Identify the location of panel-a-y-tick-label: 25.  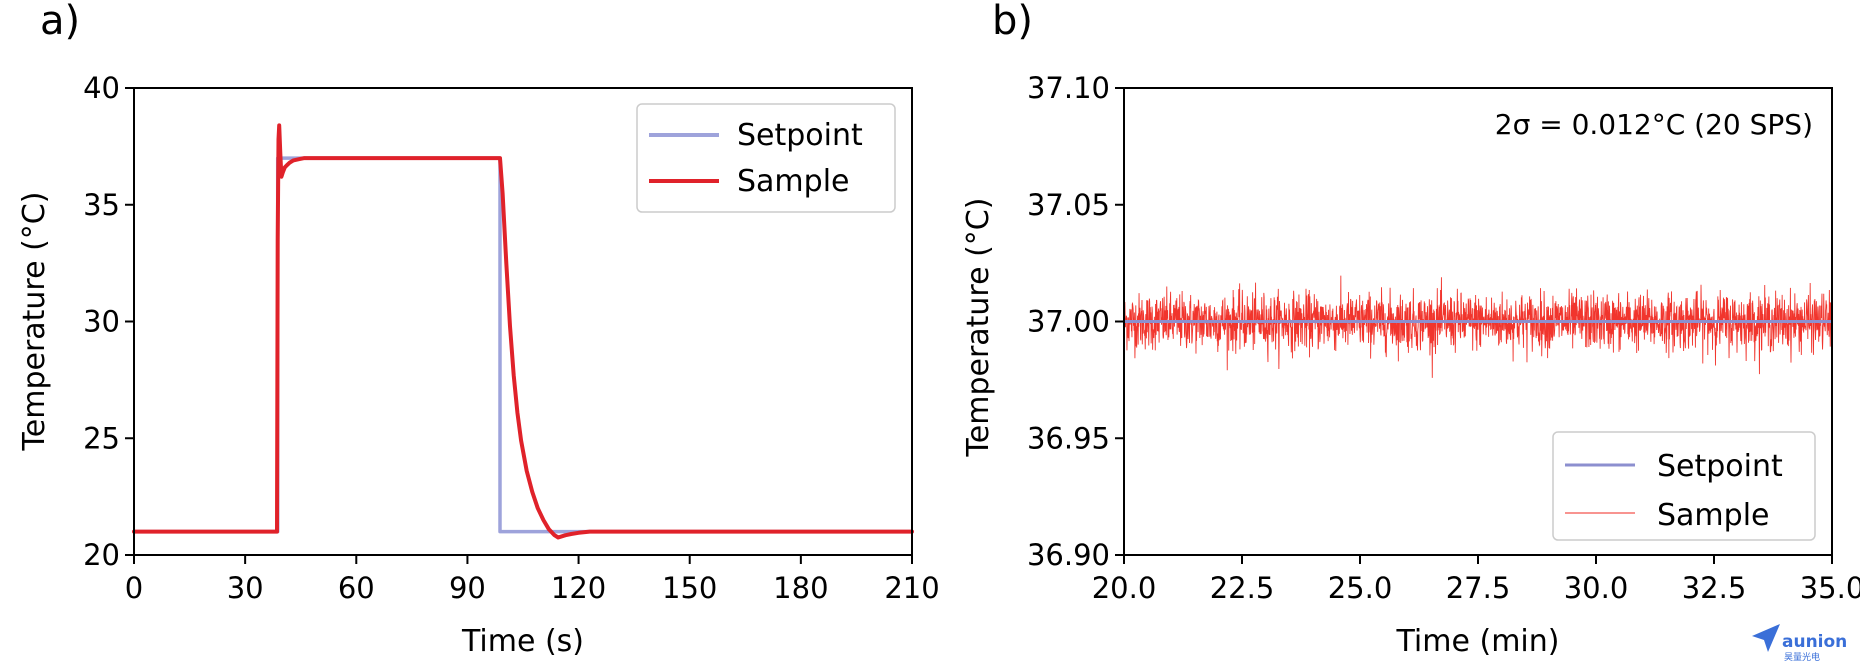
(101, 438).